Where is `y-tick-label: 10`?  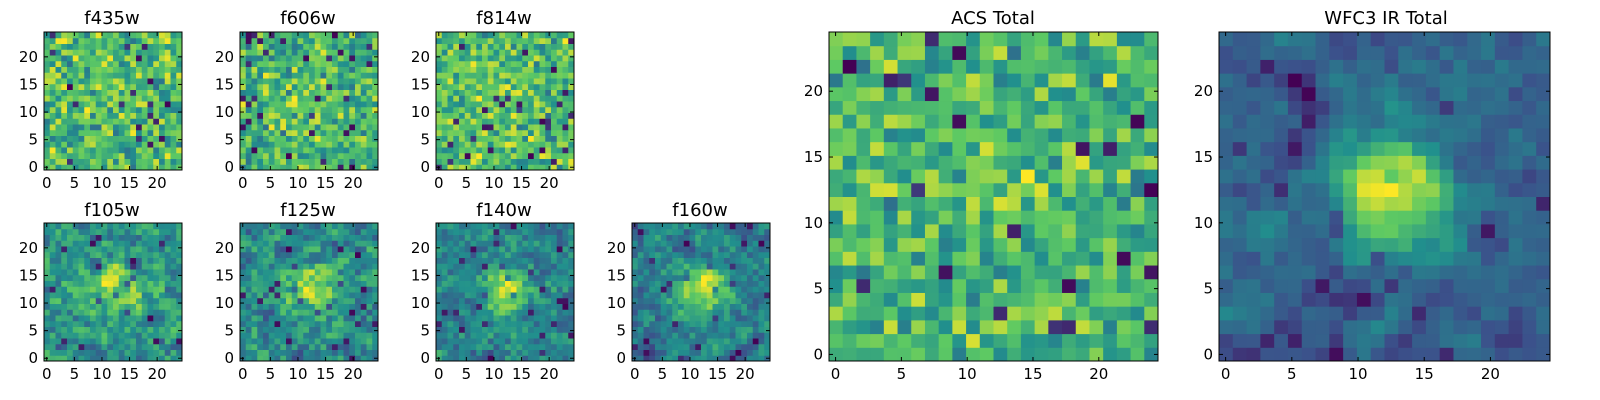 y-tick-label: 10 is located at coordinates (420, 112).